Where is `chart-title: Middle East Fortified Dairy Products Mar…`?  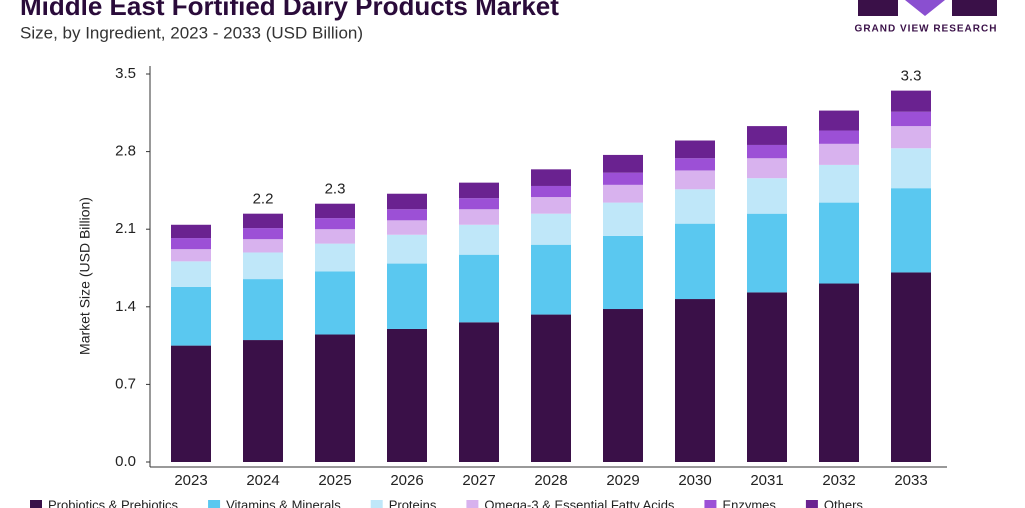
chart-title: Middle East Fortified Dairy Products Mar… is located at coordinates (289, 10).